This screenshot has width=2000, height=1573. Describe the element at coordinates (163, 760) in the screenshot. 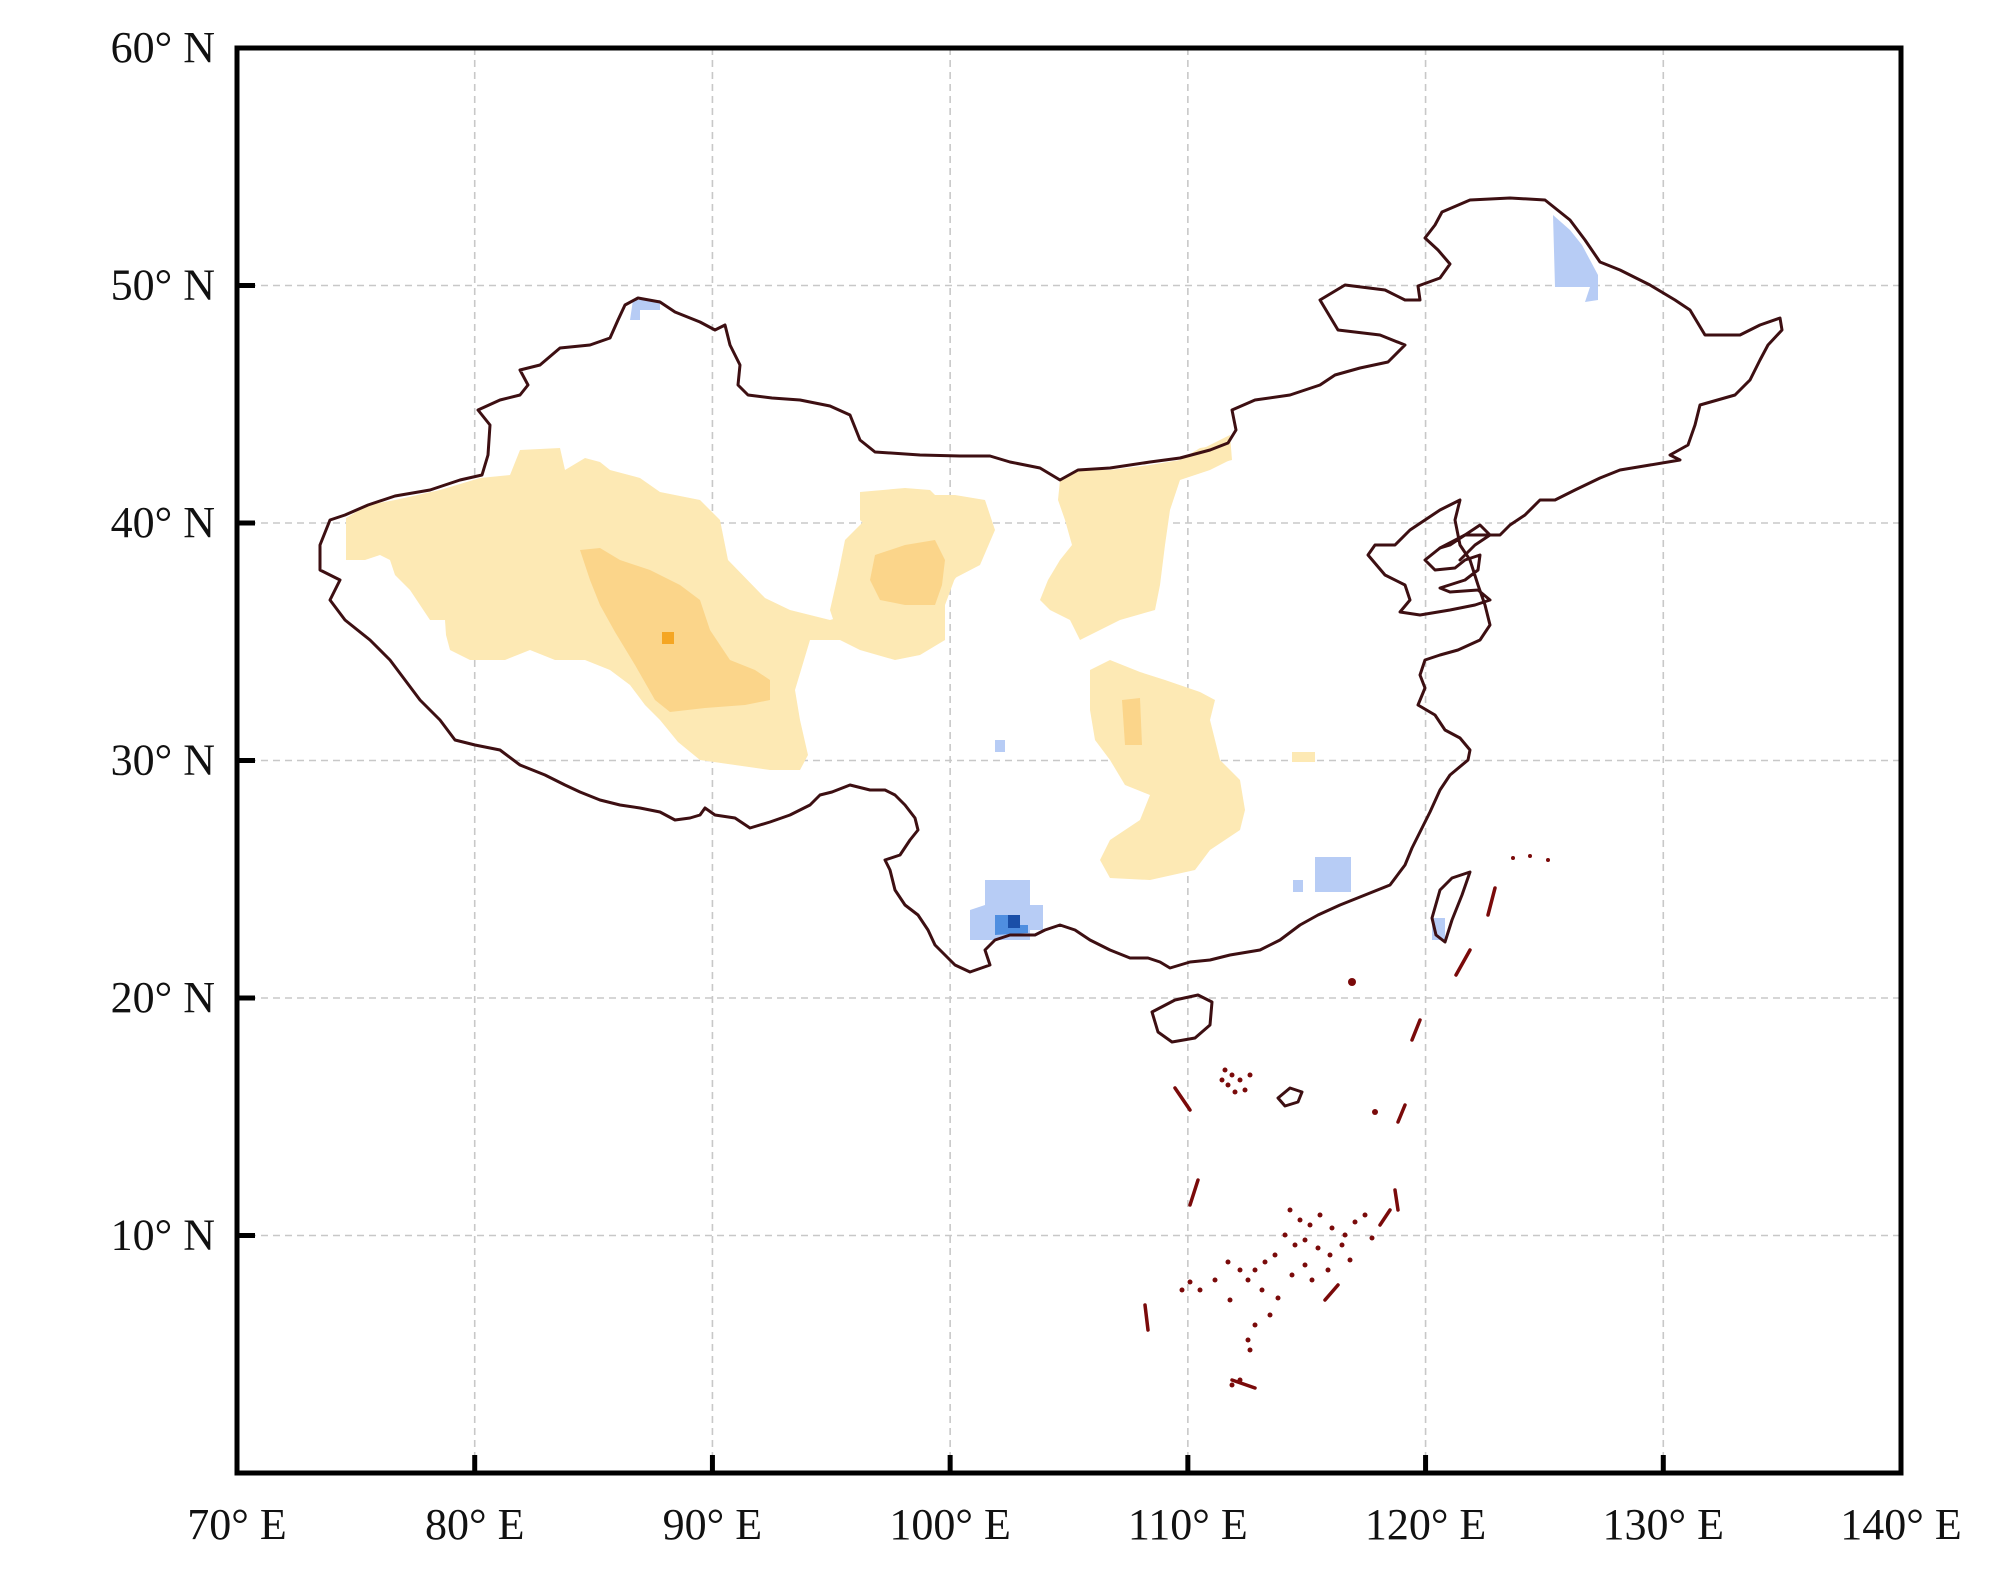

I see `y-tick-label: 30° N` at that location.